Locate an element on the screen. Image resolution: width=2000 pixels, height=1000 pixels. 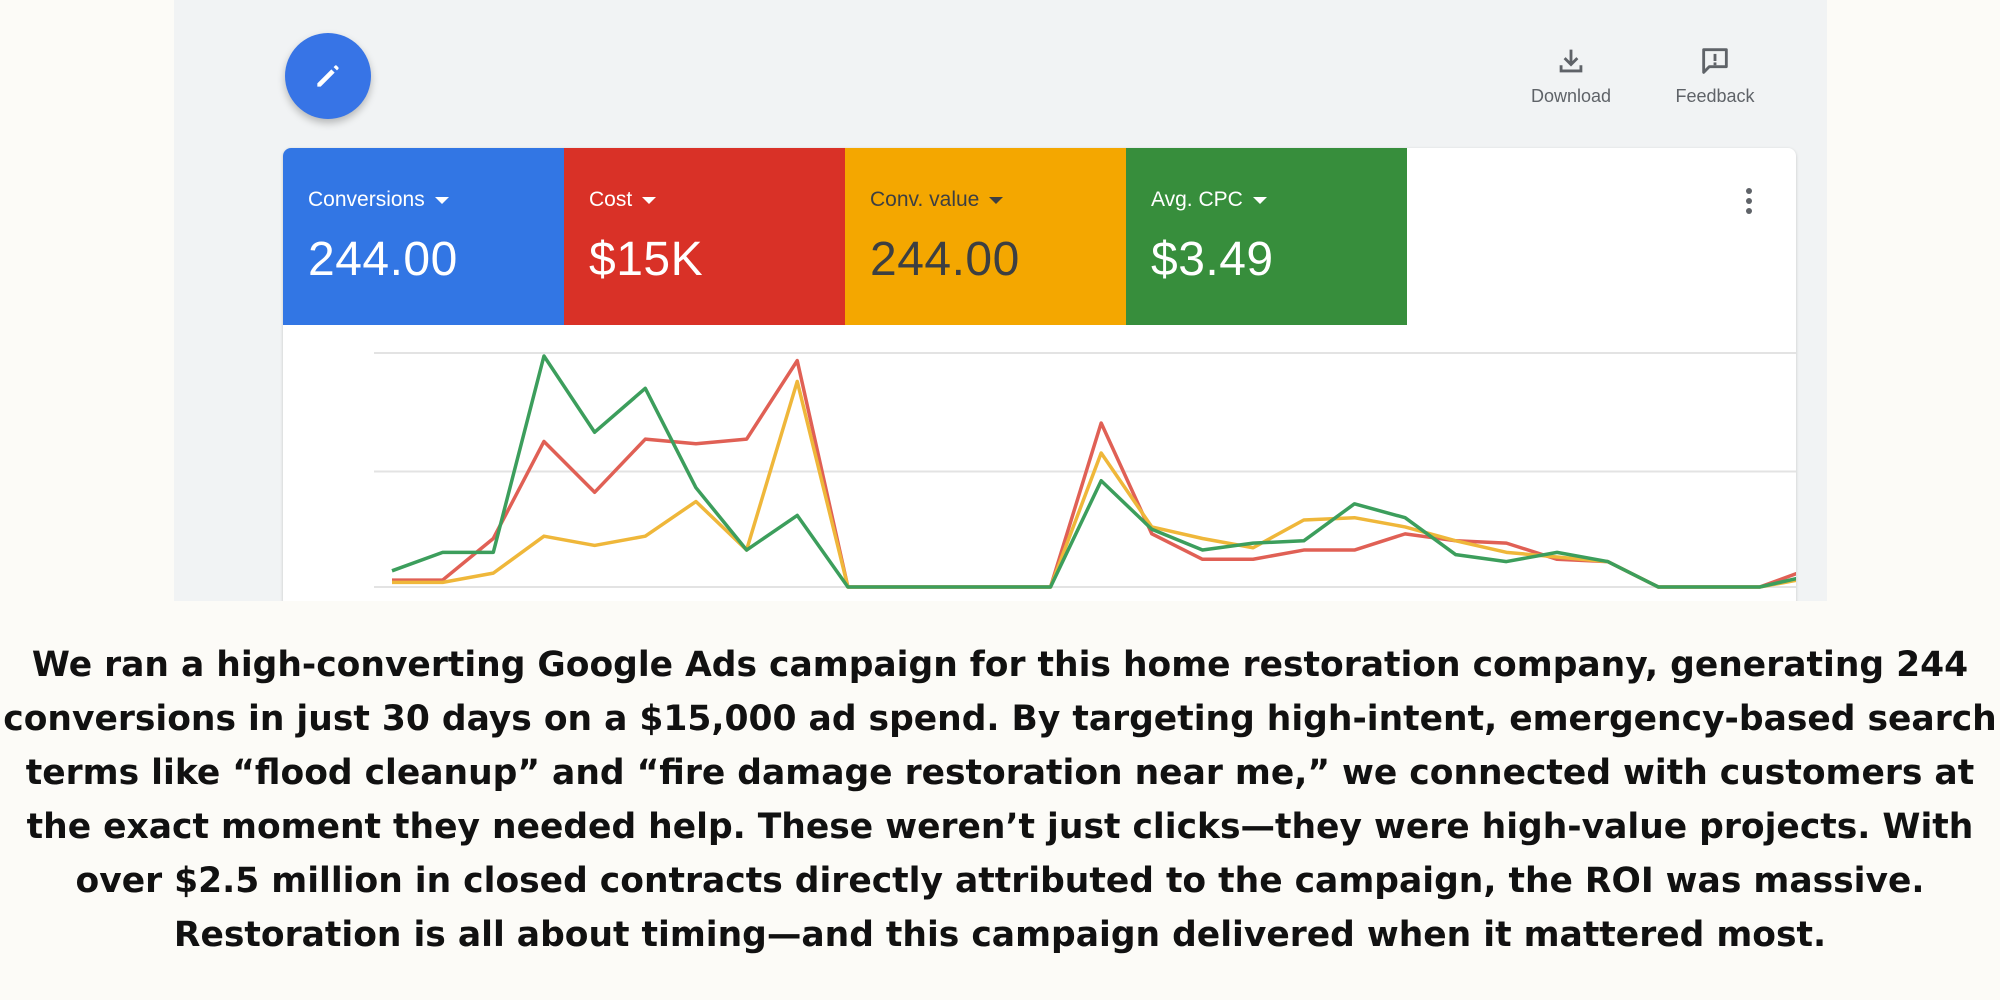
scorecard-label: Conv. value is located at coordinates (998, 200).